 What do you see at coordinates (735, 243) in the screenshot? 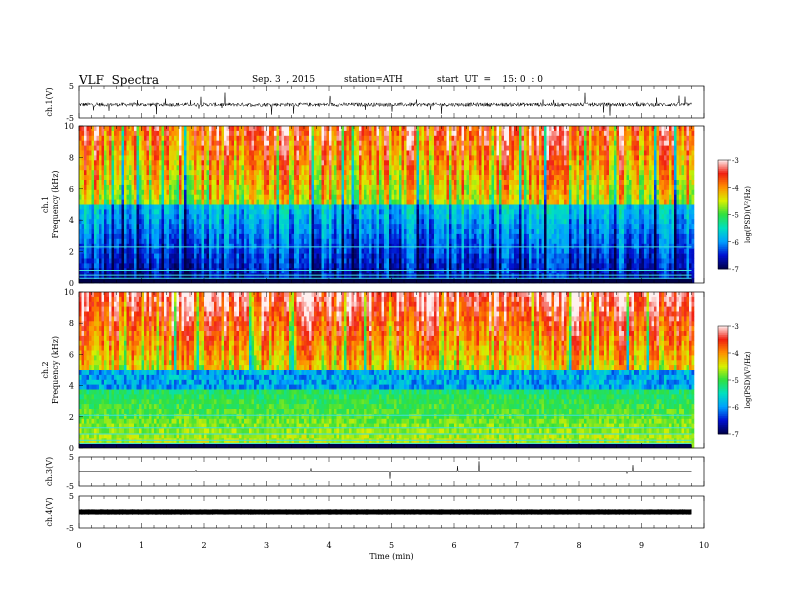
I see `ch1-spectrogram-colorbar-tick: -6` at bounding box center [735, 243].